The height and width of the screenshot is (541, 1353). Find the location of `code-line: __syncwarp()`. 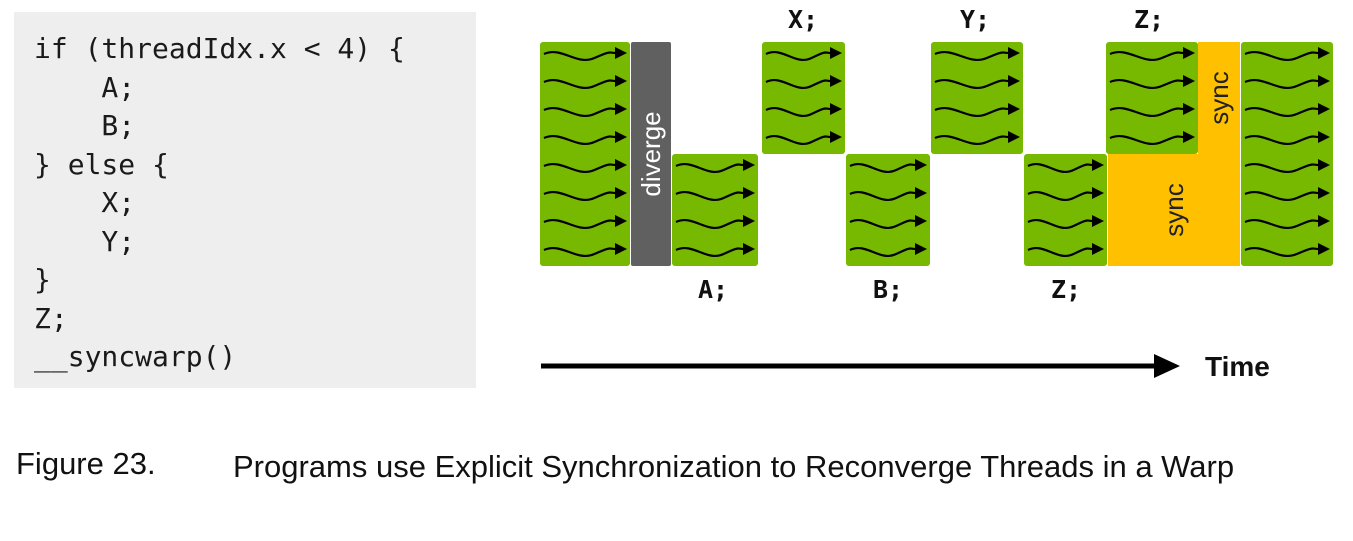

code-line: __syncwarp() is located at coordinates (135, 356).